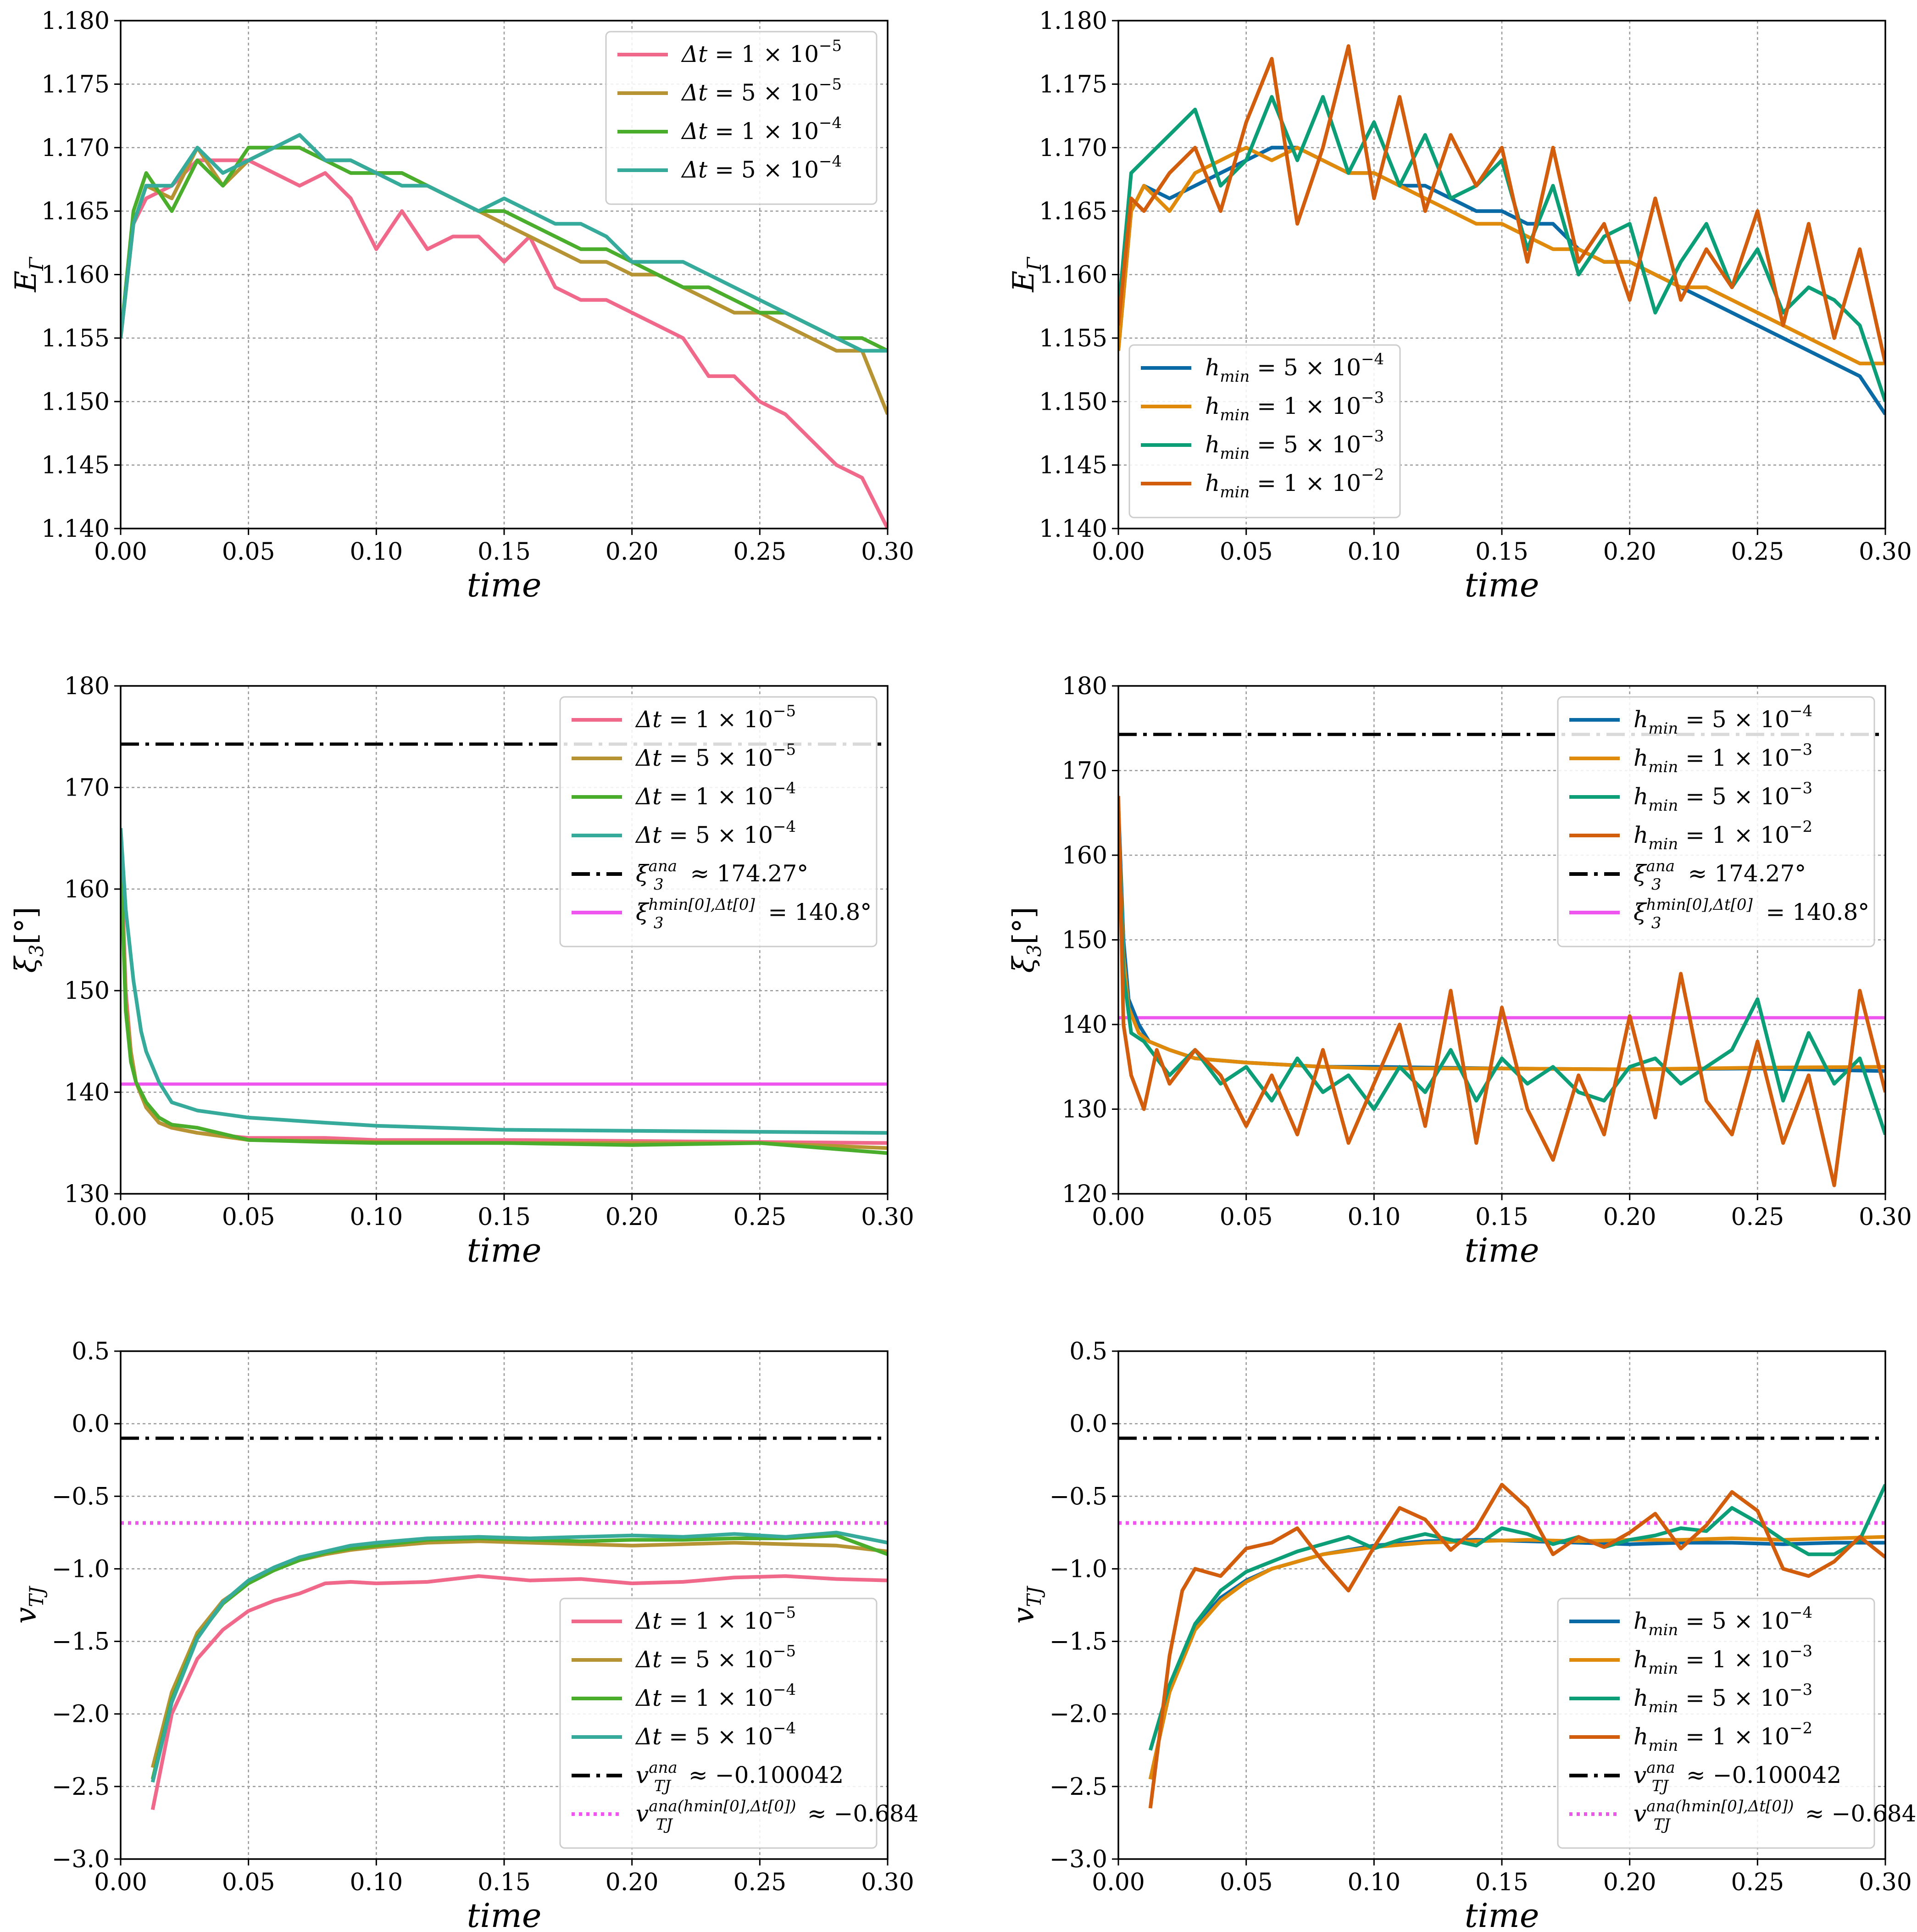 This screenshot has height=1932, width=1917. Describe the element at coordinates (87, 1194) in the screenshot. I see `y-tick-label: 130` at that location.